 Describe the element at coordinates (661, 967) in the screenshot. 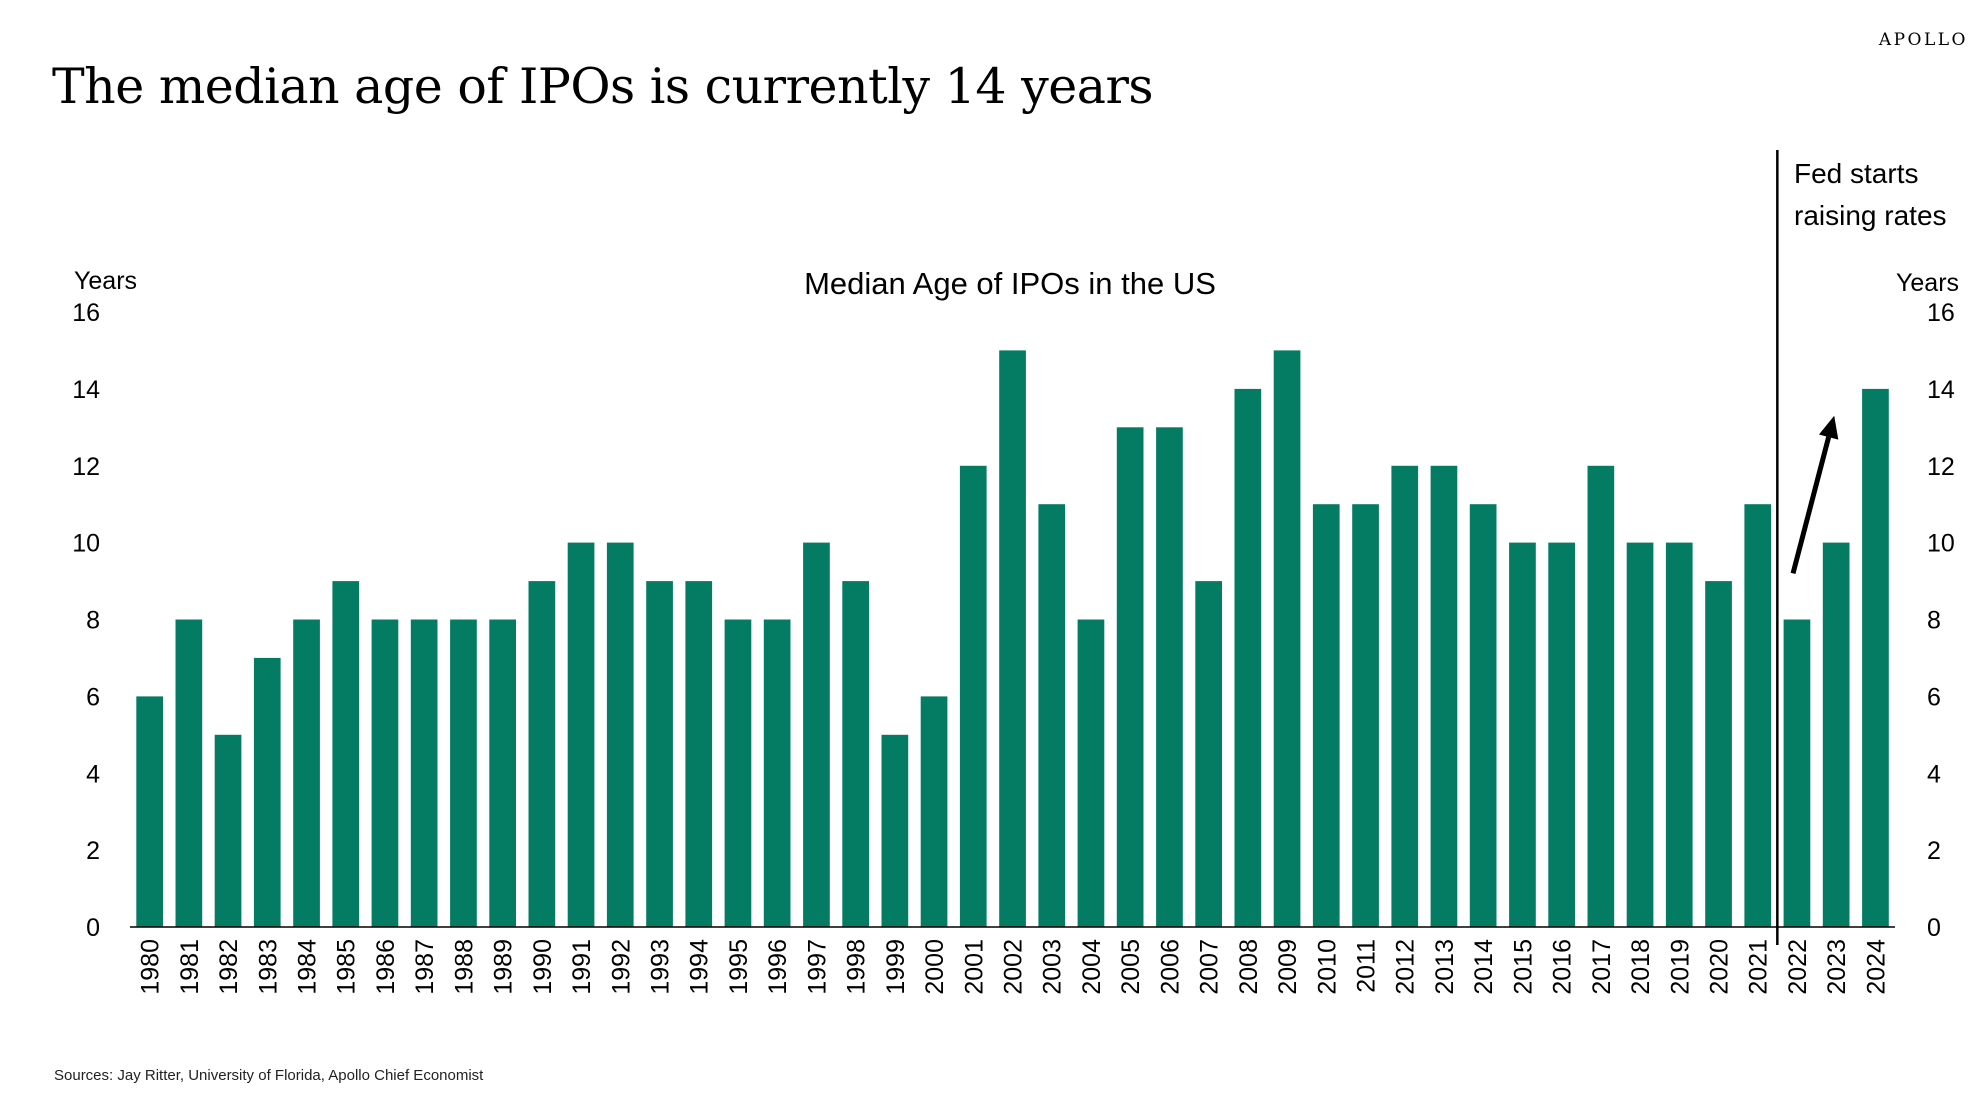

I see `x-tick-label: 1993` at that location.